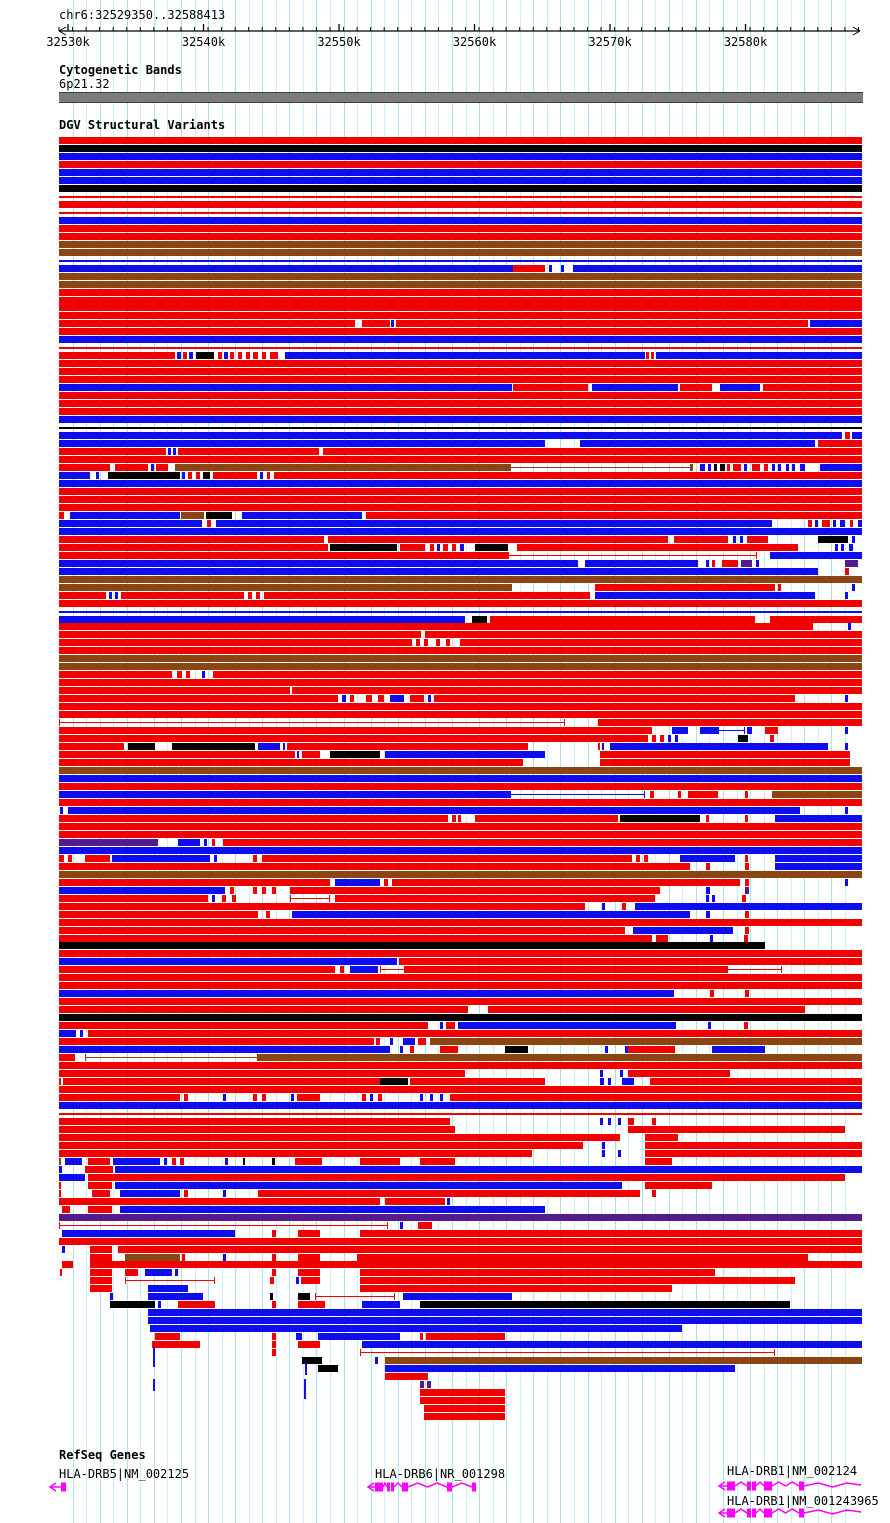 Image resolution: width=890 pixels, height=1523 pixels. I want to click on gene-label: HLA-DRB1|NM_002124, so click(792, 1471).